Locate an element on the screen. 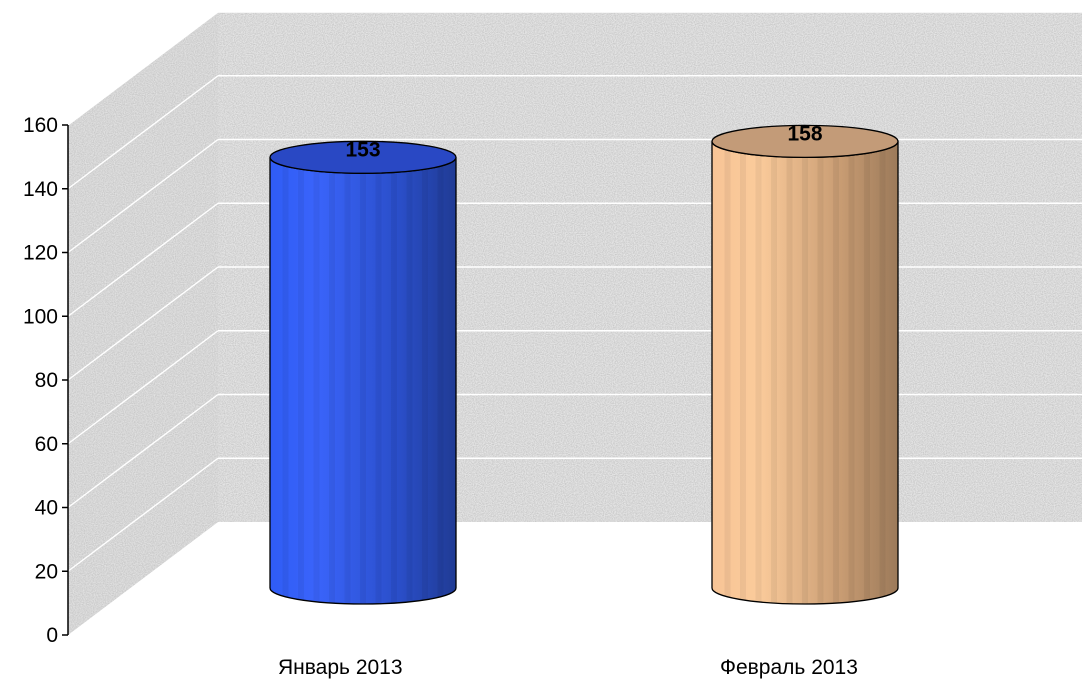  category-labels: Январь 2013 Февраль 2013 is located at coordinates (568, 667).